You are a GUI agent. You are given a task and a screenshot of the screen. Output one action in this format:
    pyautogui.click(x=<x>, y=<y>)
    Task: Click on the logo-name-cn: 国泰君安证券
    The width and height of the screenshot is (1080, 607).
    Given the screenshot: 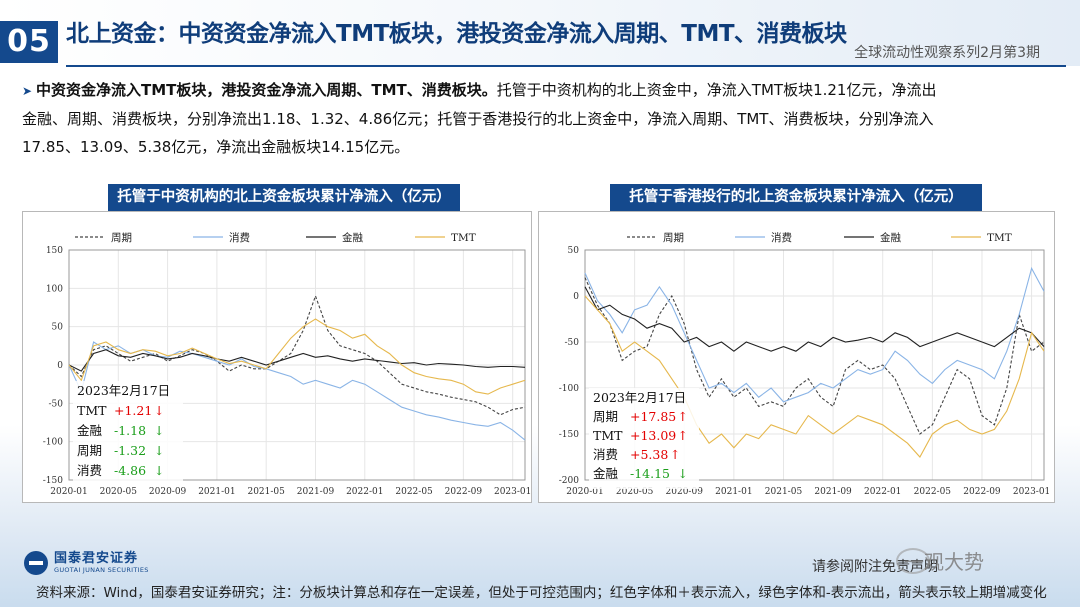 What is the action you would take?
    pyautogui.click(x=96, y=558)
    